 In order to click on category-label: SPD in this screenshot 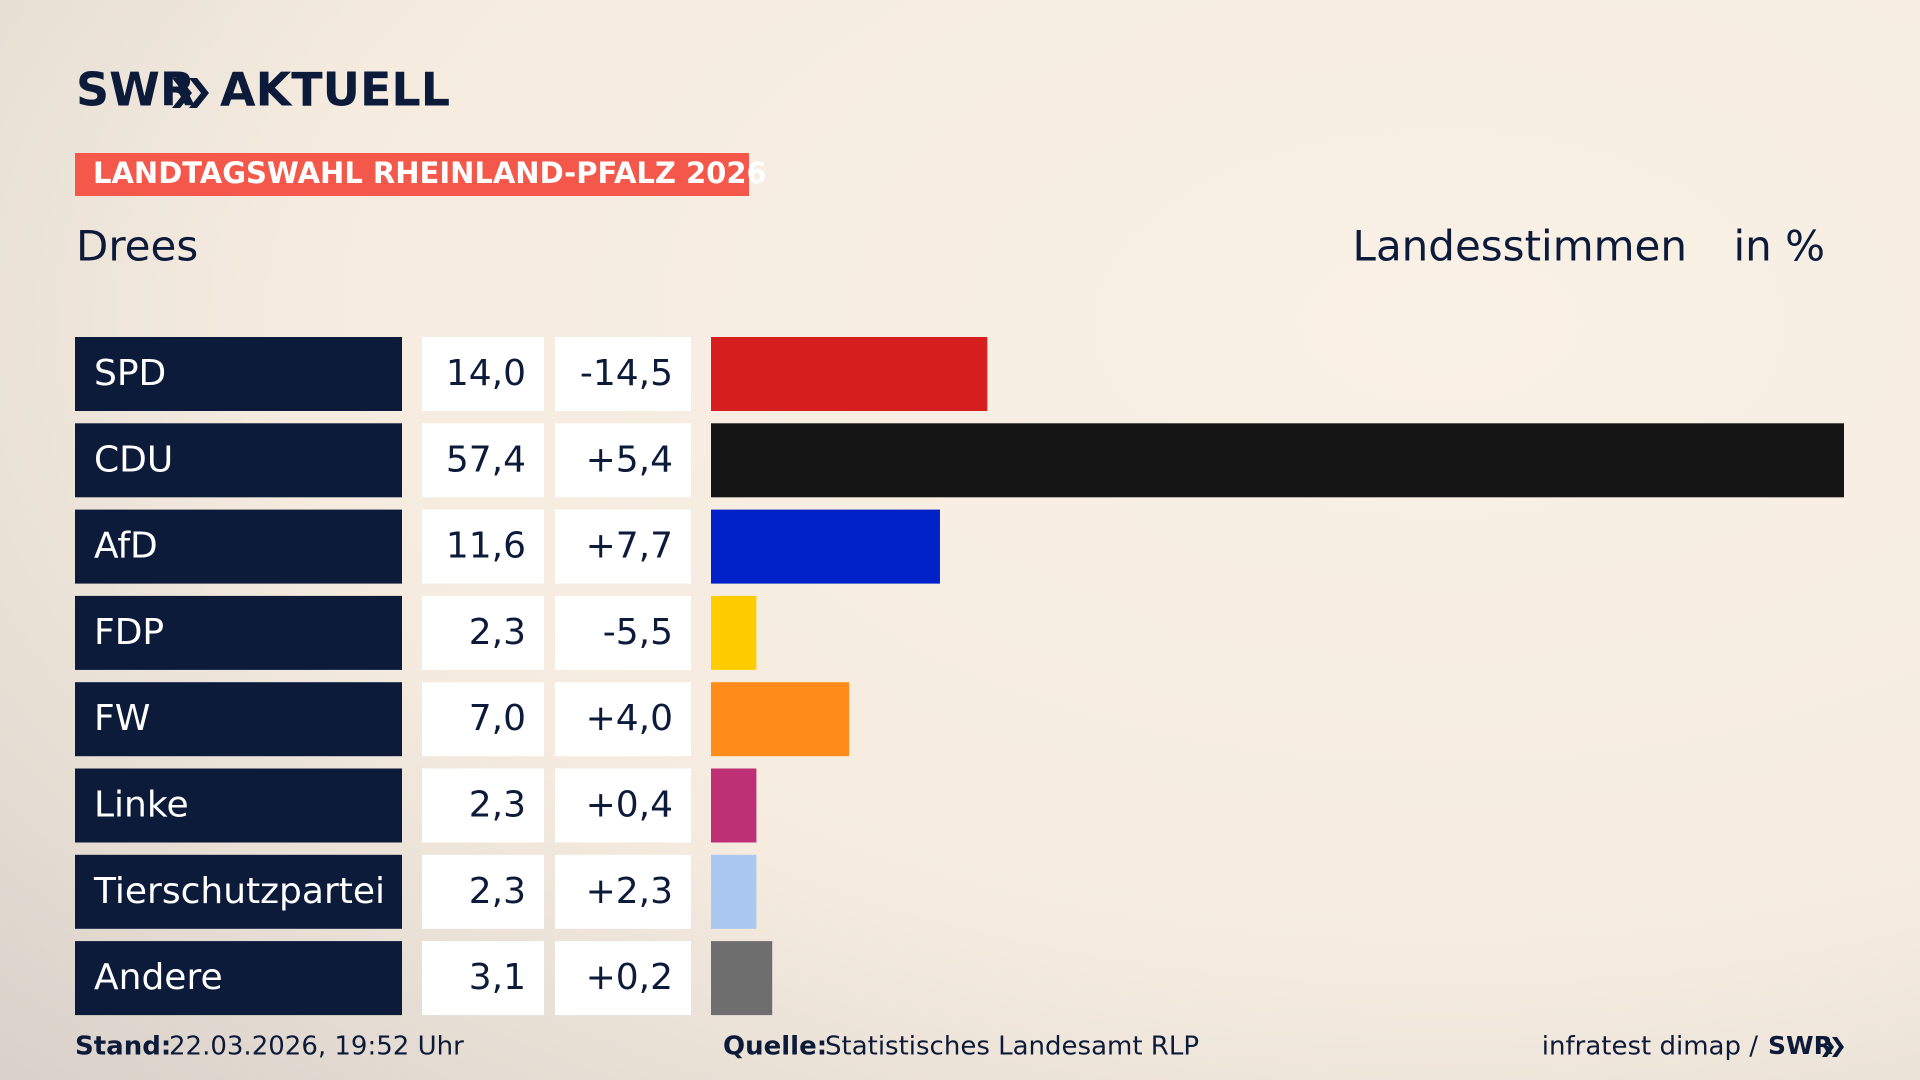, I will do `click(130, 373)`.